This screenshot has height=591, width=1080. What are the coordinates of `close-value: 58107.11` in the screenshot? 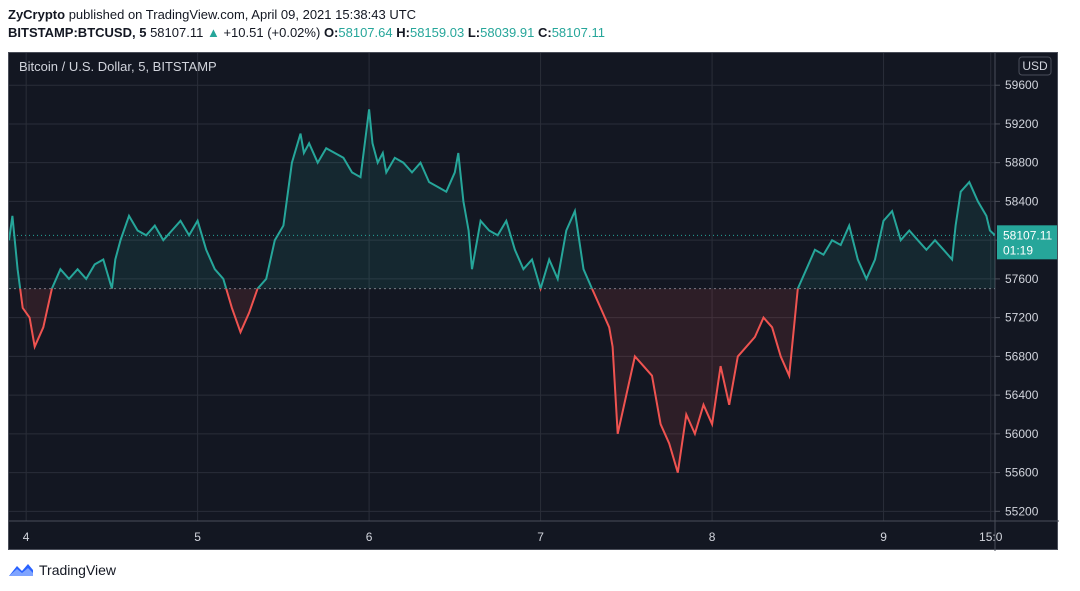 It's located at (578, 32).